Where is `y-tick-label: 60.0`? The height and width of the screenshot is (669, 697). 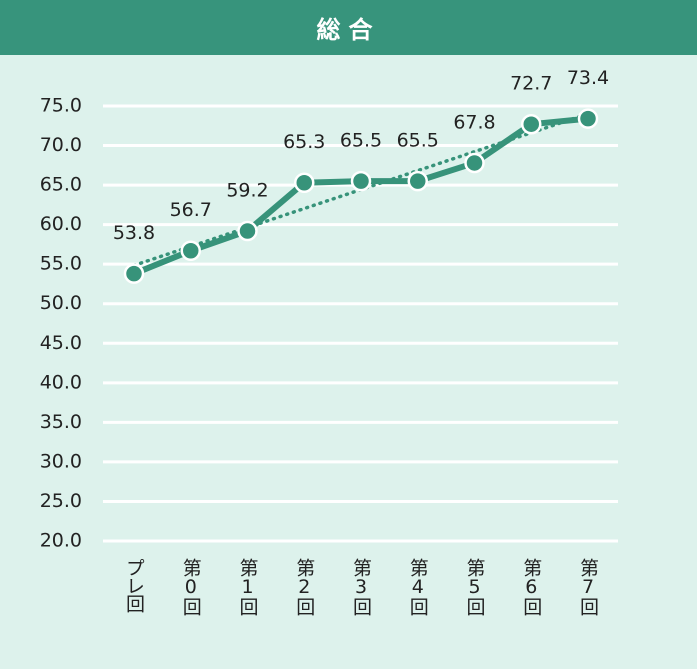
y-tick-label: 60.0 is located at coordinates (61, 224).